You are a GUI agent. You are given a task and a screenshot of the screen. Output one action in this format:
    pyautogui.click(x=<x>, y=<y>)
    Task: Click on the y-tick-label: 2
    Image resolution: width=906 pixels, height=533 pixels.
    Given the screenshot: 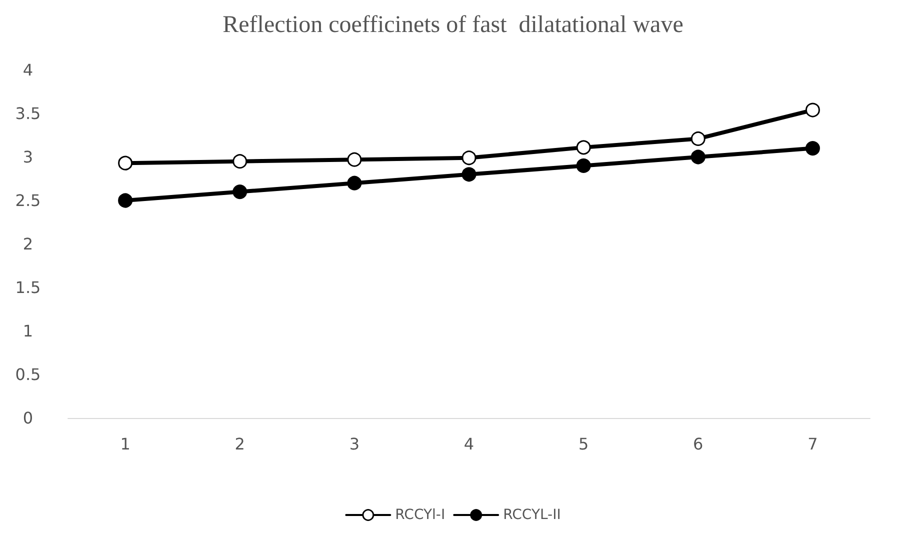 What is the action you would take?
    pyautogui.click(x=28, y=244)
    